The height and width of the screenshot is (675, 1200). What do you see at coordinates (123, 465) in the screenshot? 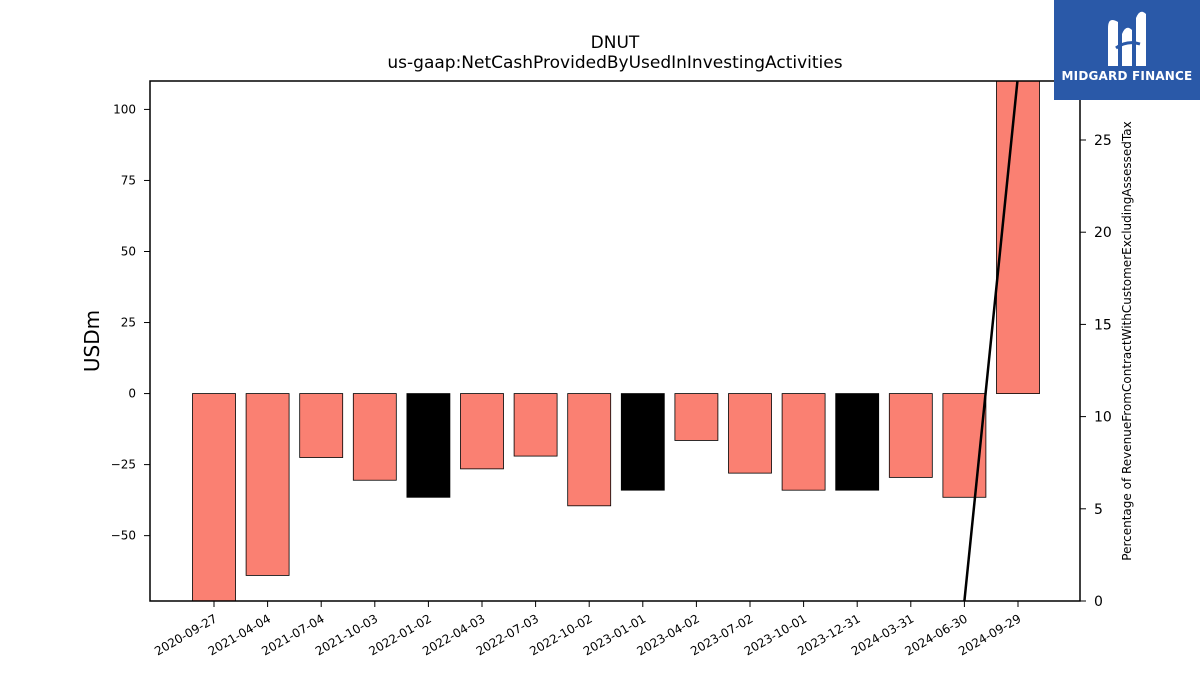
I see `y-tick-label: −25` at bounding box center [123, 465].